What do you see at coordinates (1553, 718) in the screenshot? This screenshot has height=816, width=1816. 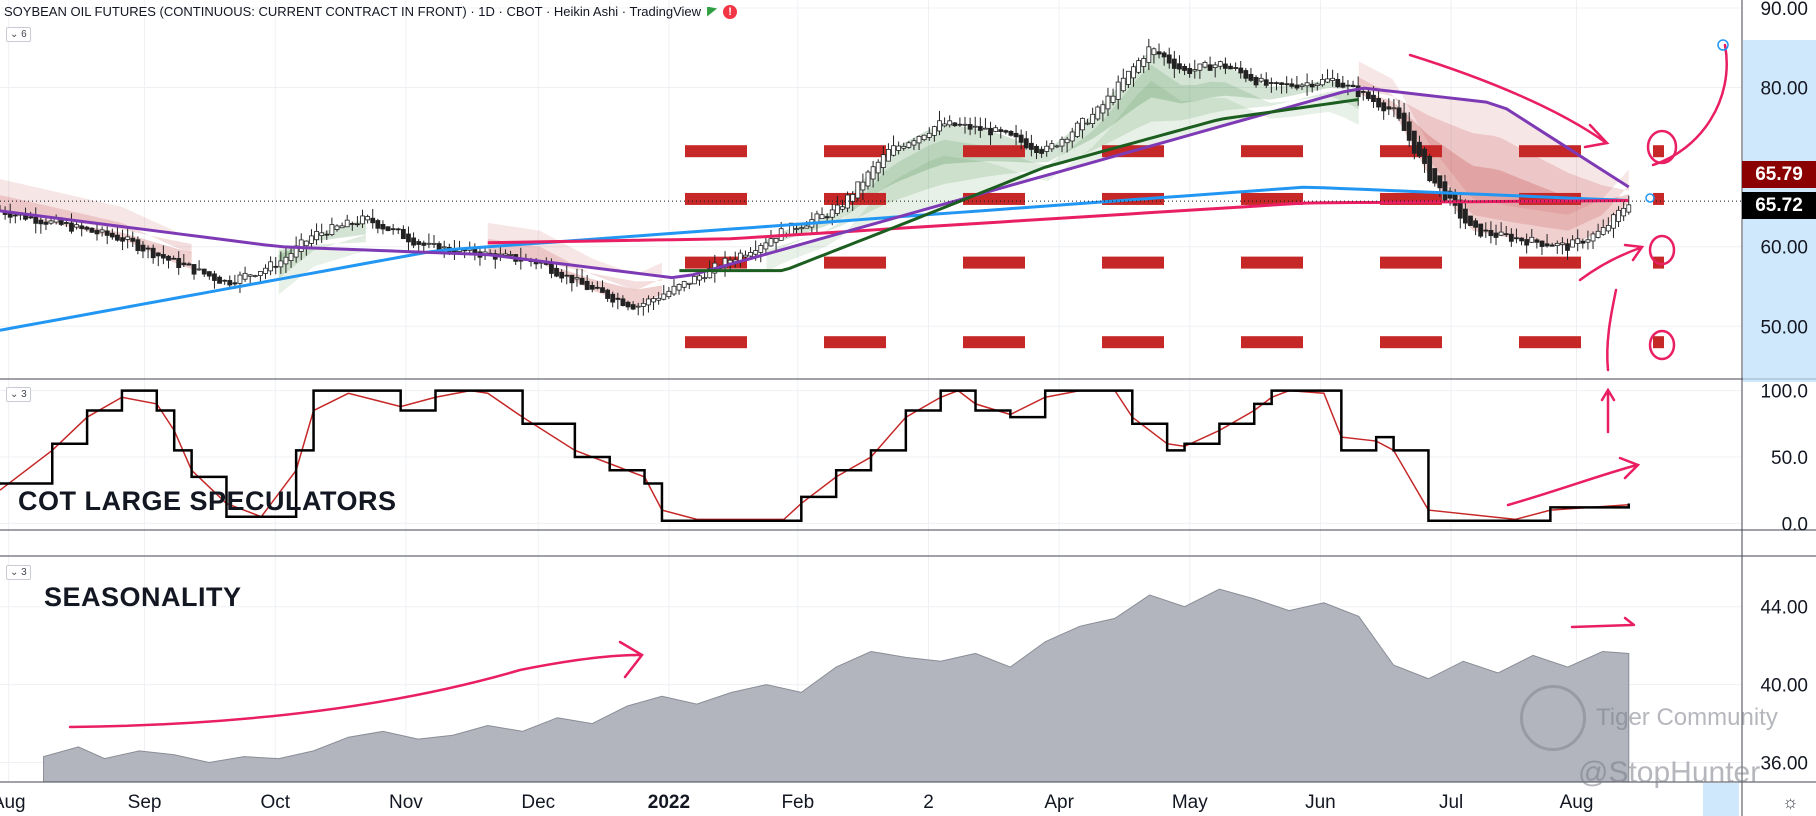 I see `tiger-logo-icon` at bounding box center [1553, 718].